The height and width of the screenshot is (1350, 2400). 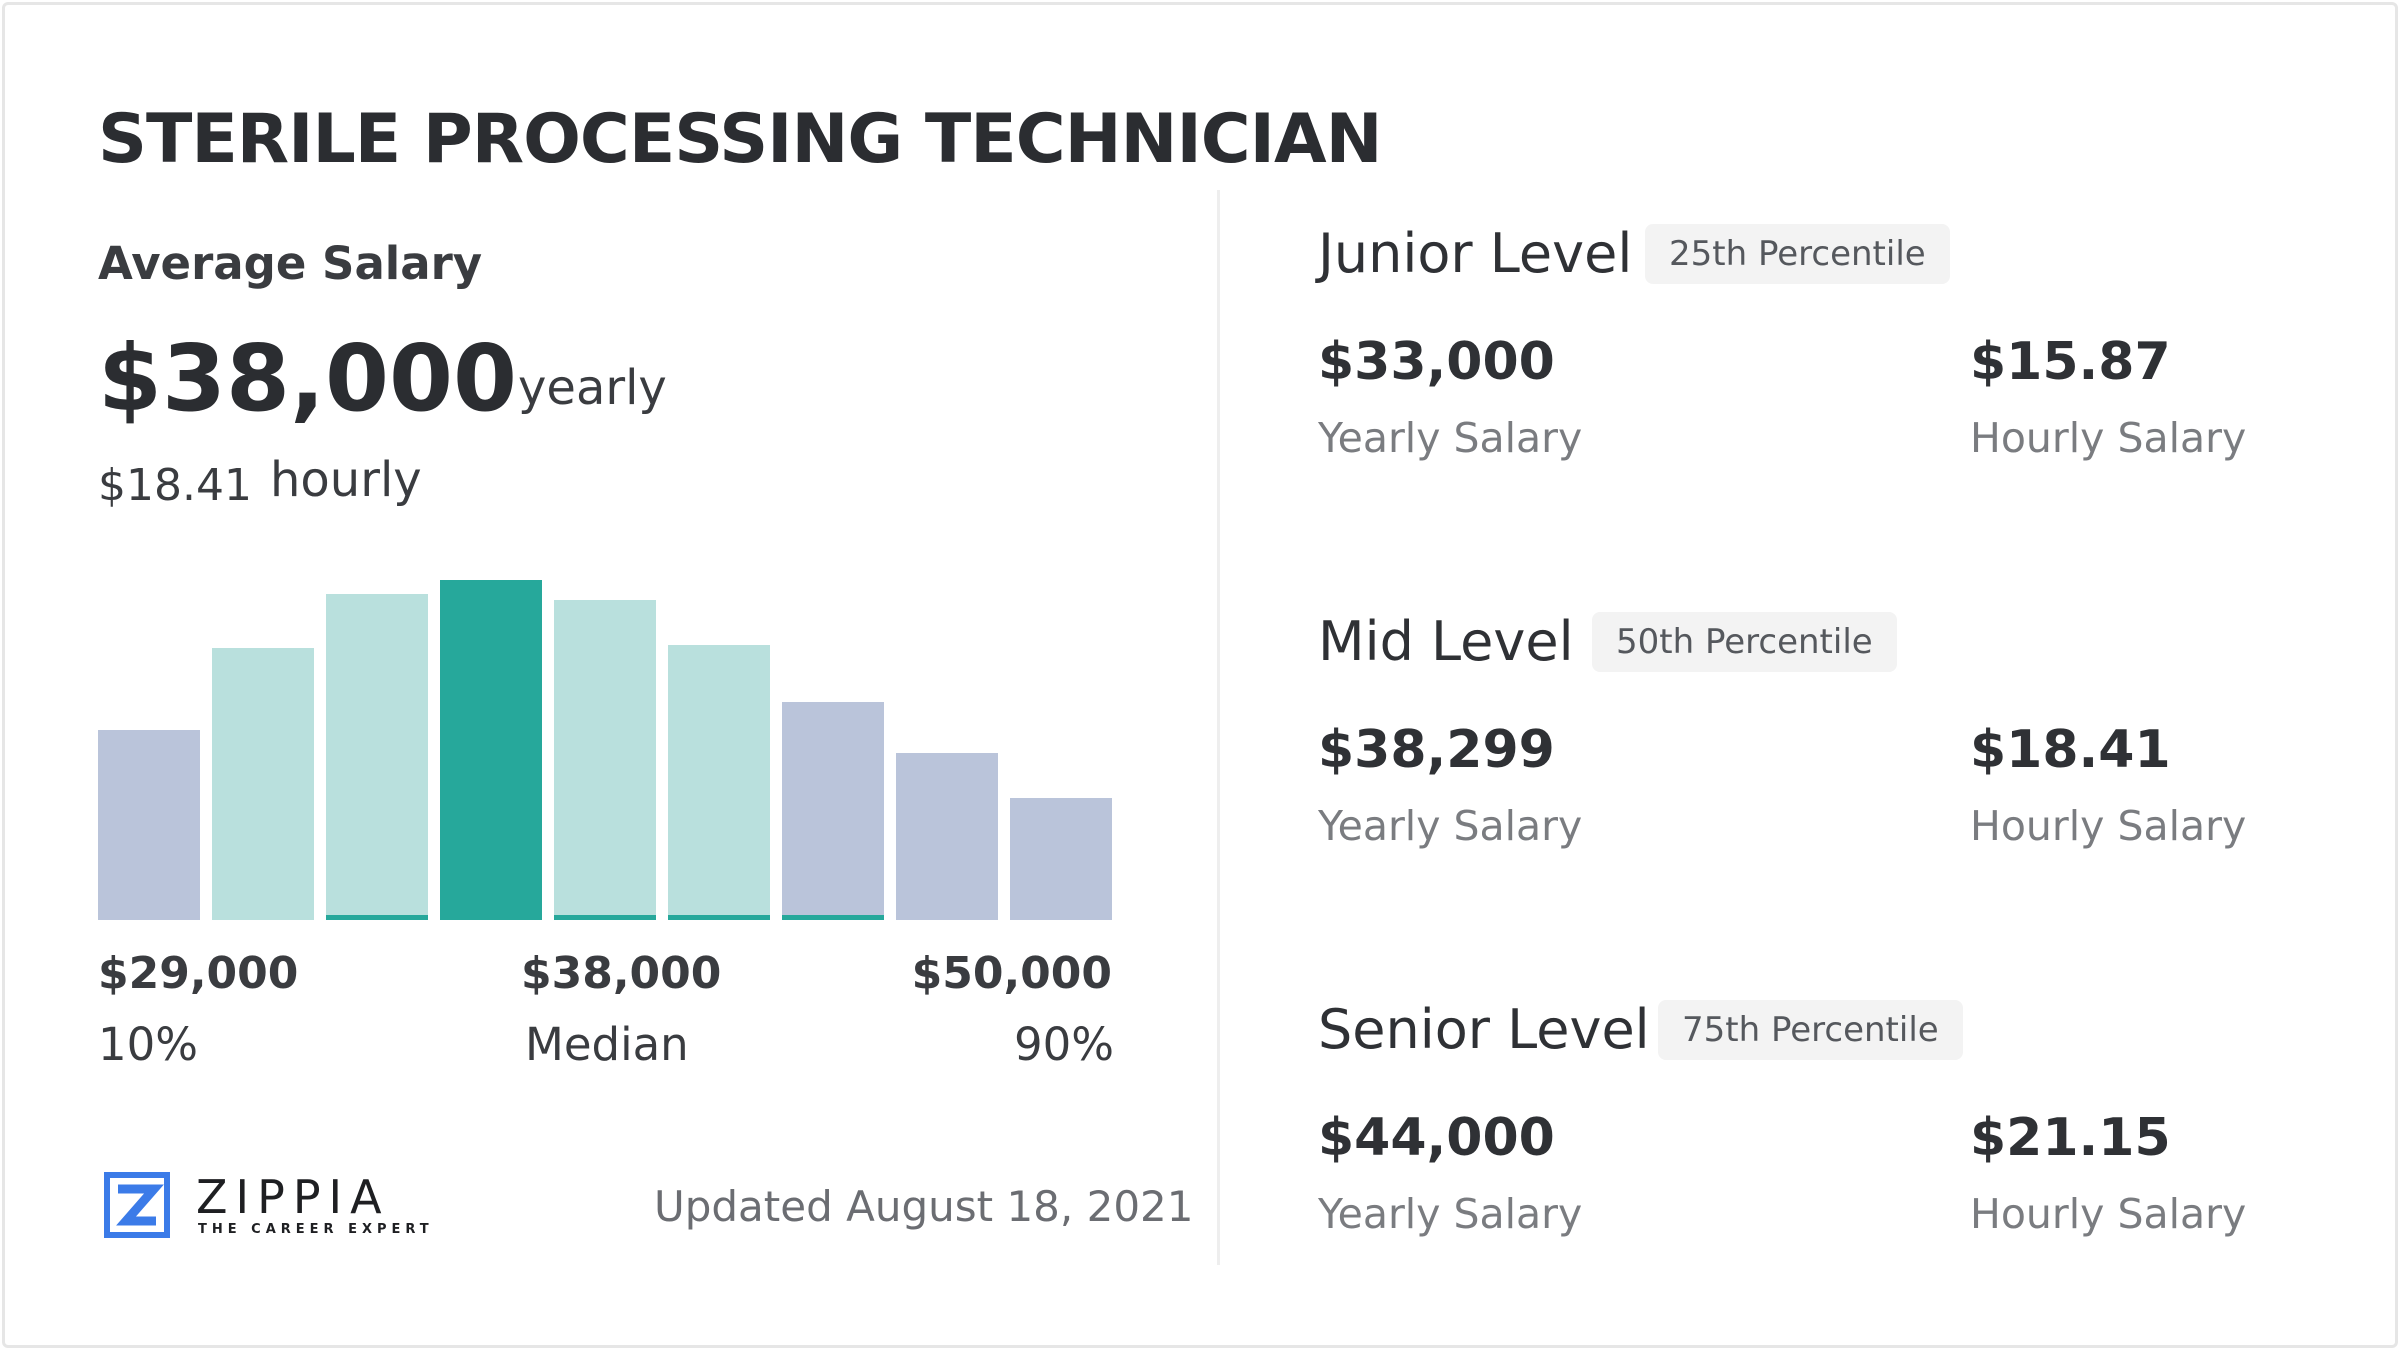 What do you see at coordinates (1797, 254) in the screenshot?
I see `percentile-badge: 25th Percentile` at bounding box center [1797, 254].